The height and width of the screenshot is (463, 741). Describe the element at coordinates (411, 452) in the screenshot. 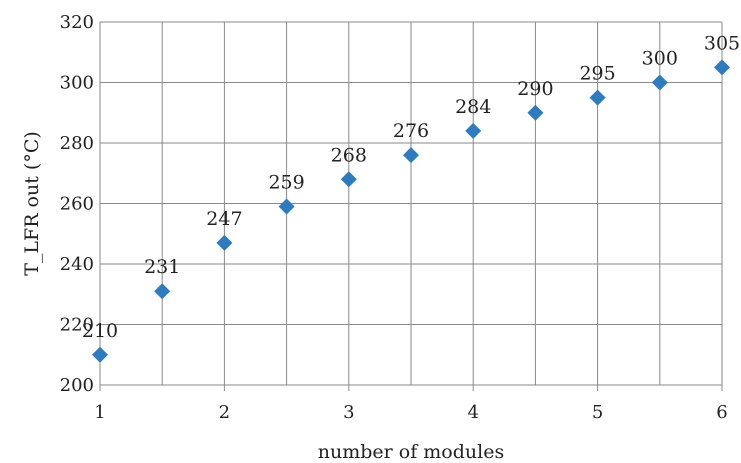

I see `x-axis-title: number of modules` at that location.